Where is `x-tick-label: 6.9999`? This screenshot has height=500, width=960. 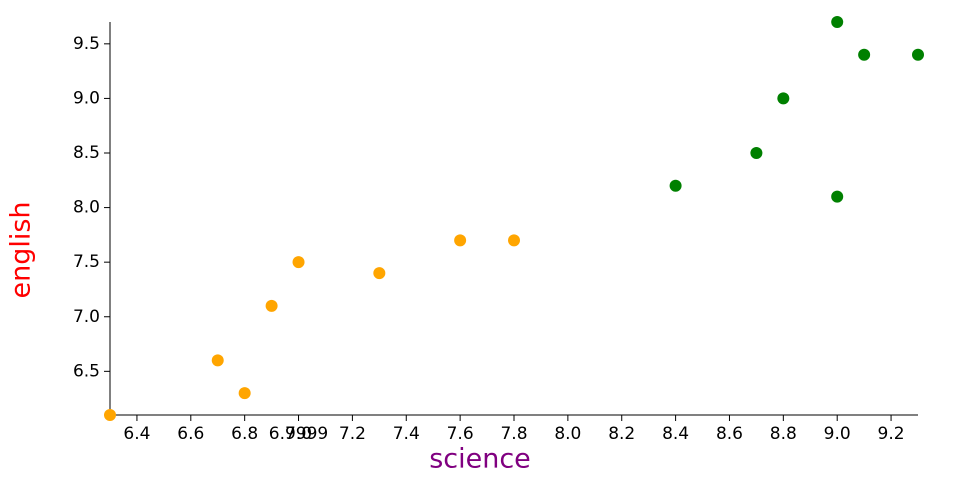
x-tick-label: 6.9999 is located at coordinates (298, 434).